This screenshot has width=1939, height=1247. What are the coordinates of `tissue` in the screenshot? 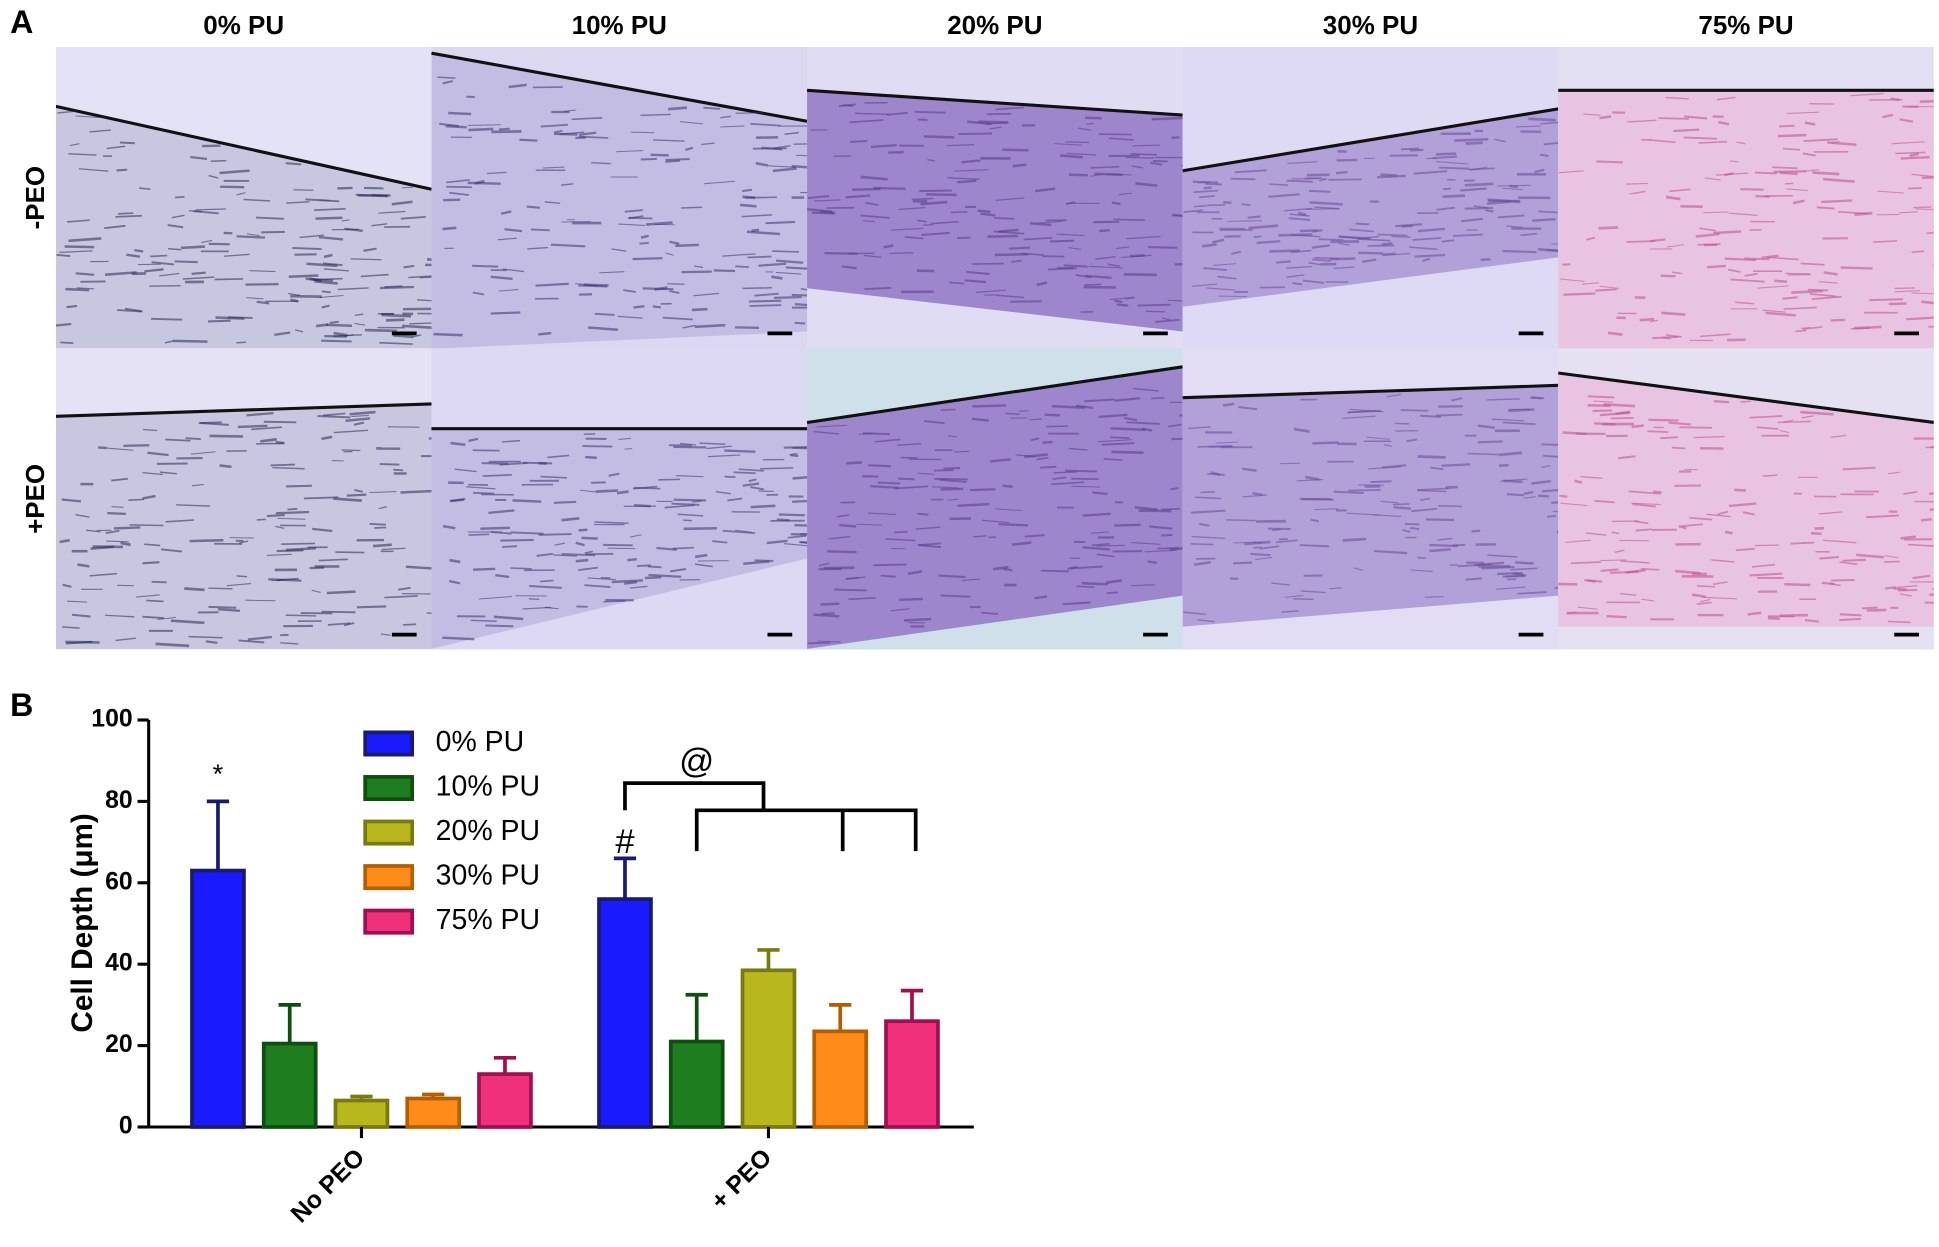 It's located at (243, 227).